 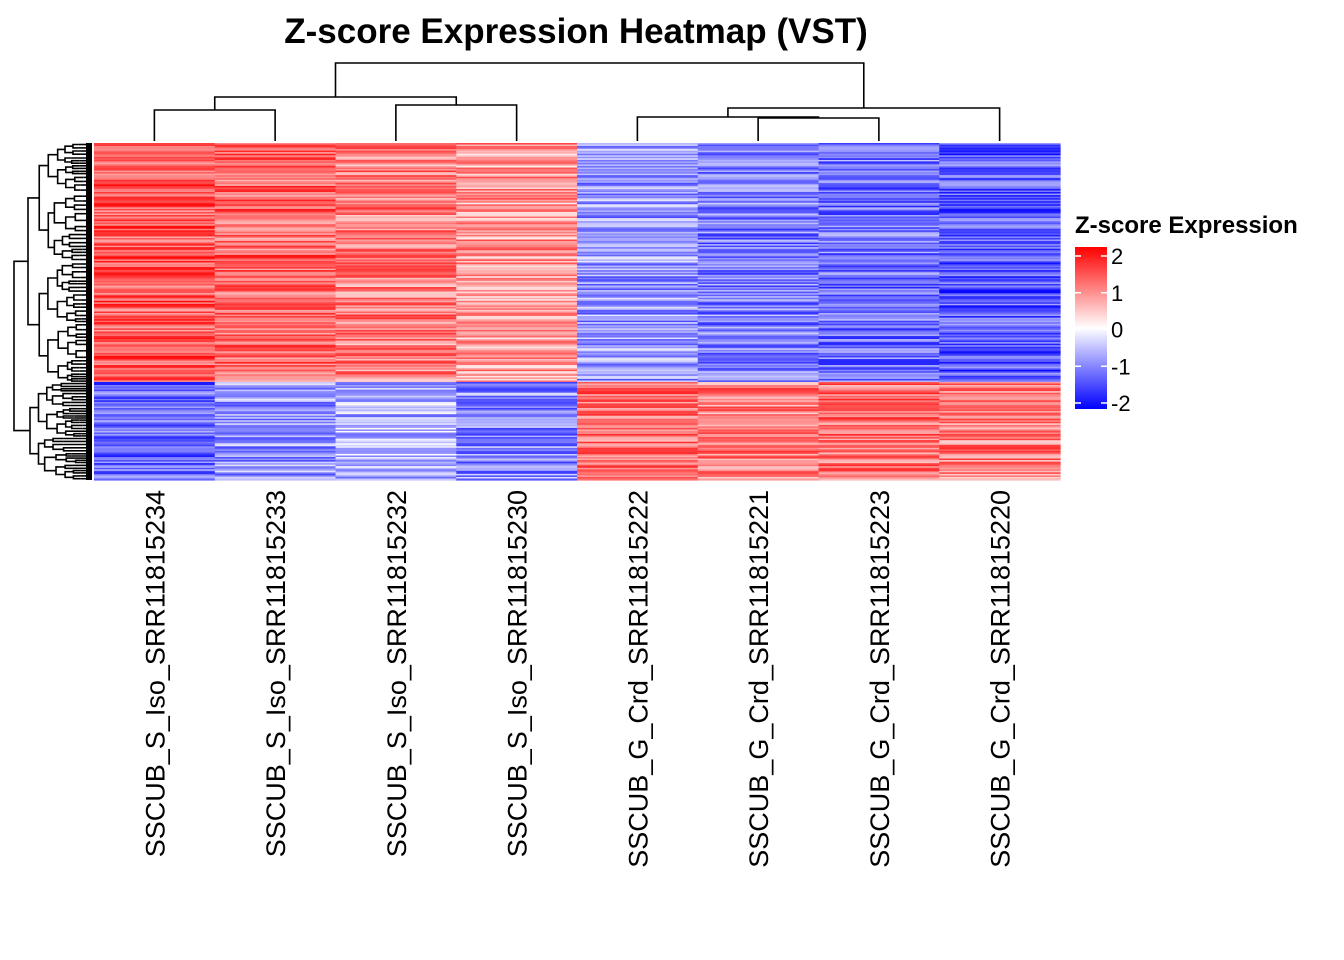 What do you see at coordinates (1117, 293) in the screenshot?
I see `legend-tick-label: 1` at bounding box center [1117, 293].